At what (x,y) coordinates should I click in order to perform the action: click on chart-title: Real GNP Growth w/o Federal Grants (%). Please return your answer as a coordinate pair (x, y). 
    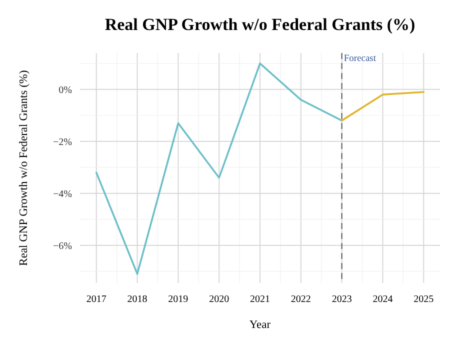
    Looking at the image, I should click on (260, 24).